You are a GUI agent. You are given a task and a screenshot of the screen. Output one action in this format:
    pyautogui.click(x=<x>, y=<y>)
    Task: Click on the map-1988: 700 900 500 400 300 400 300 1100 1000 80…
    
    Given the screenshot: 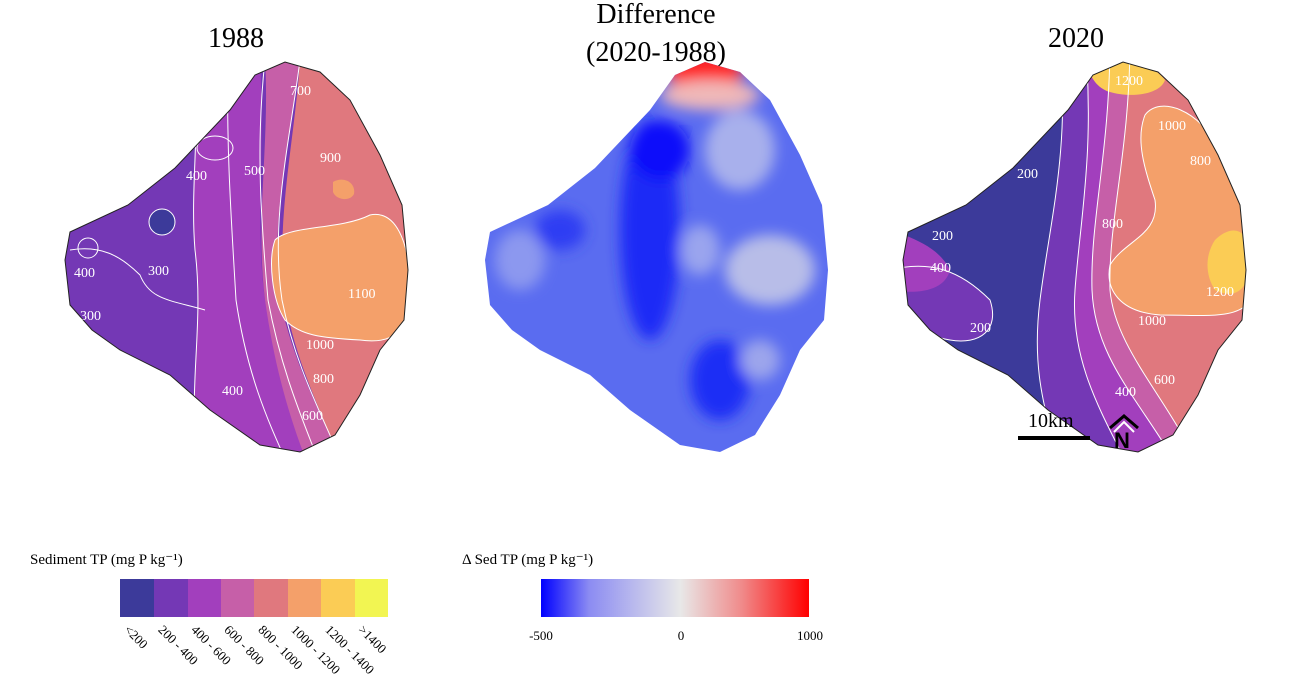 What is the action you would take?
    pyautogui.click(x=236, y=257)
    